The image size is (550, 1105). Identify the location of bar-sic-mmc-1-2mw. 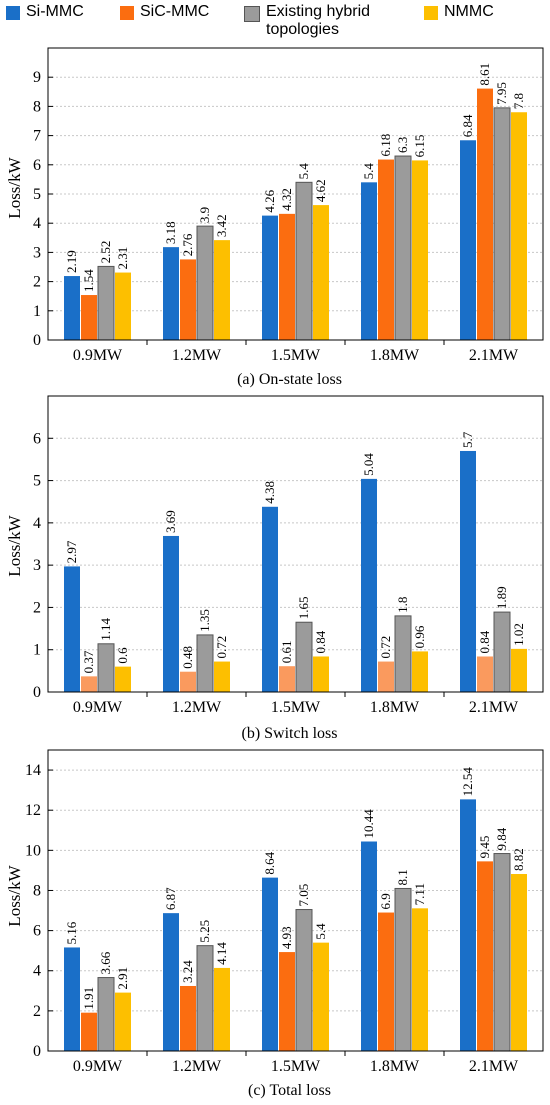
(188, 299).